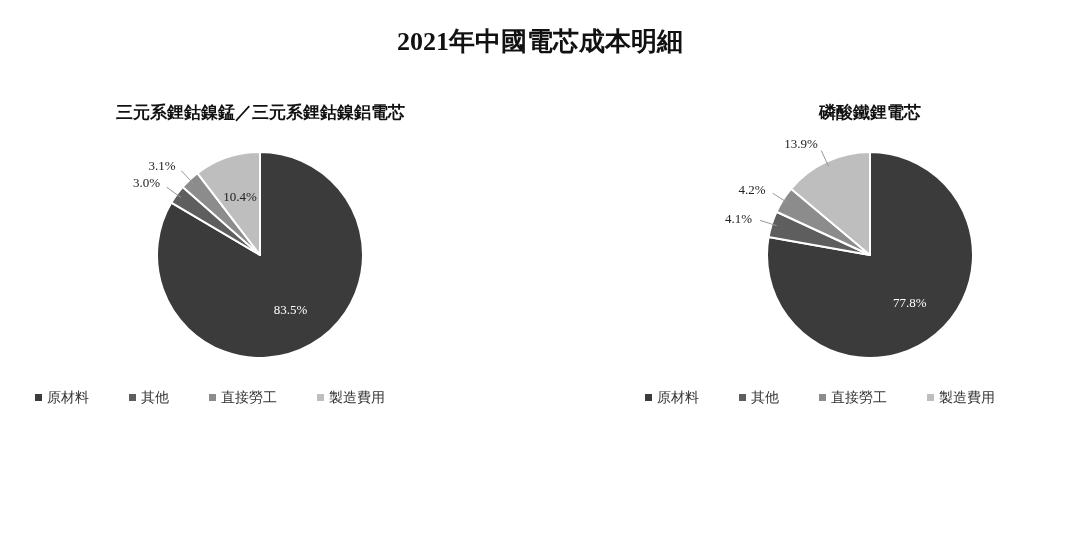 The width and height of the screenshot is (1080, 537). What do you see at coordinates (739, 218) in the screenshot?
I see `data-label: 4.1%` at bounding box center [739, 218].